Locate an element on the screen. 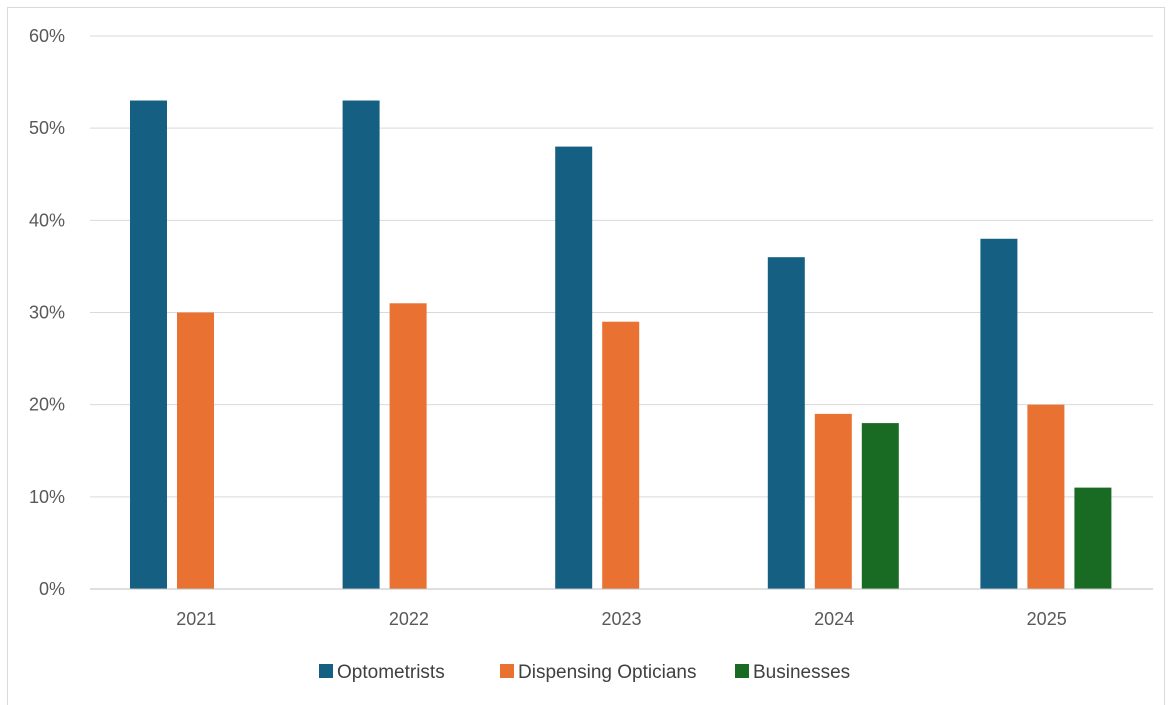  legend-label: Optometrists is located at coordinates (391, 672).